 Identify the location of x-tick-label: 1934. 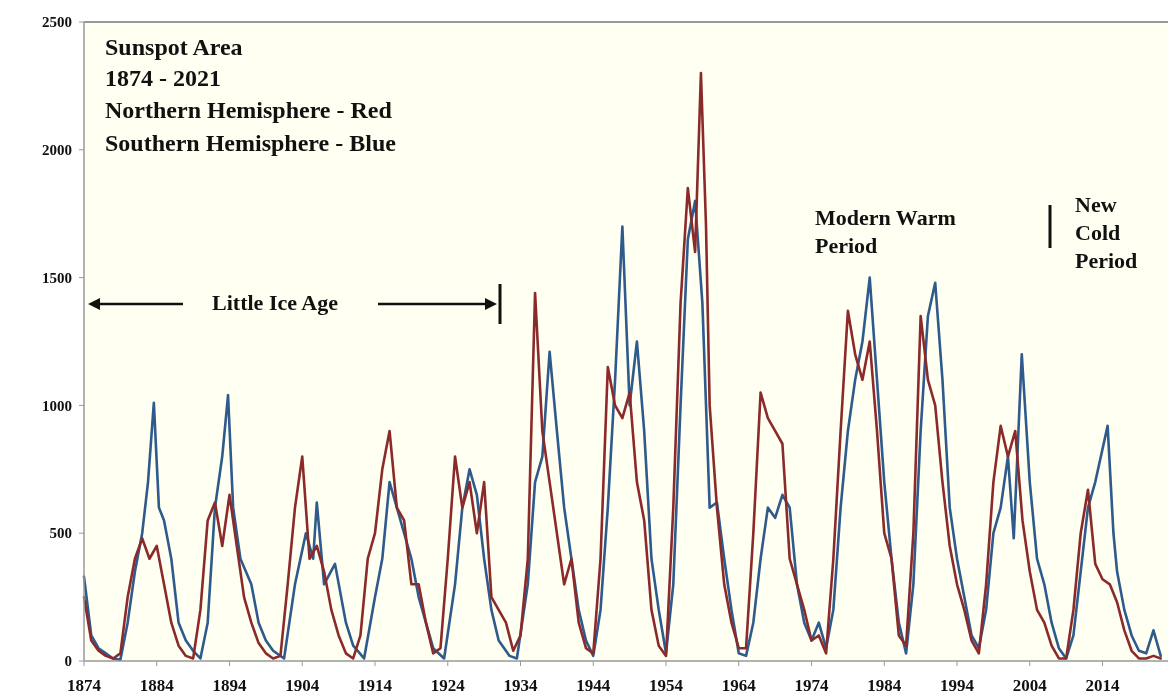
(521, 685).